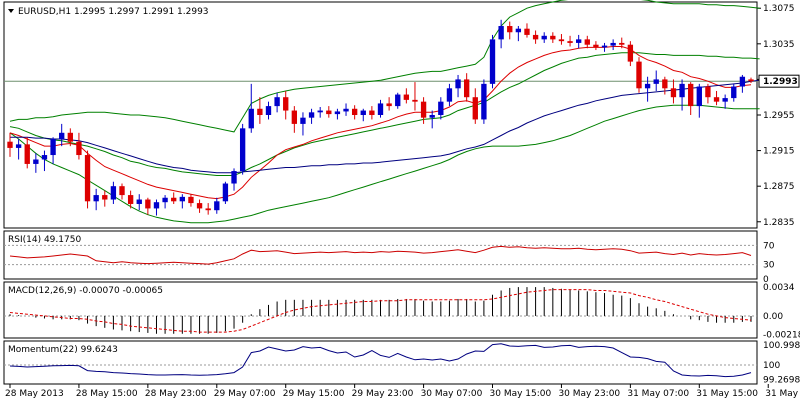  I want to click on pane-frame-mom, so click(380, 362).